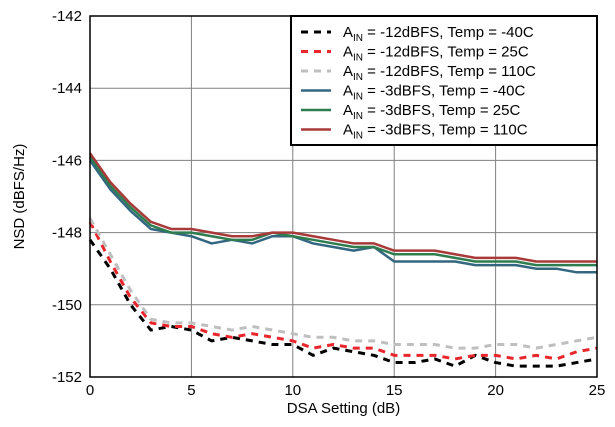  Describe the element at coordinates (67, 305) in the screenshot. I see `y-tick-label: -150` at that location.